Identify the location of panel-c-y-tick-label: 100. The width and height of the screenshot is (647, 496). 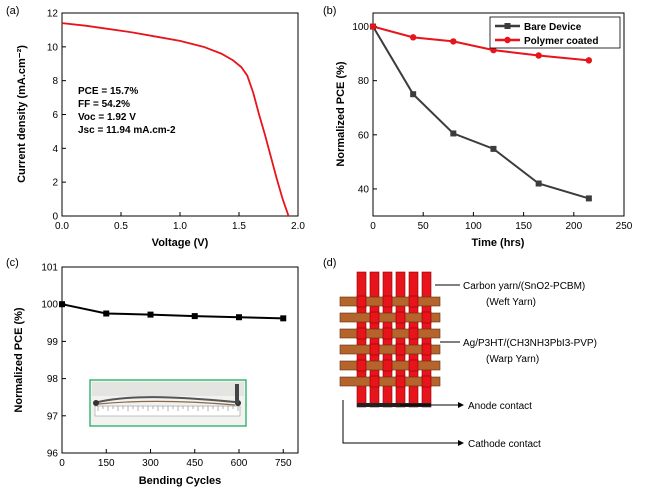
(49, 305).